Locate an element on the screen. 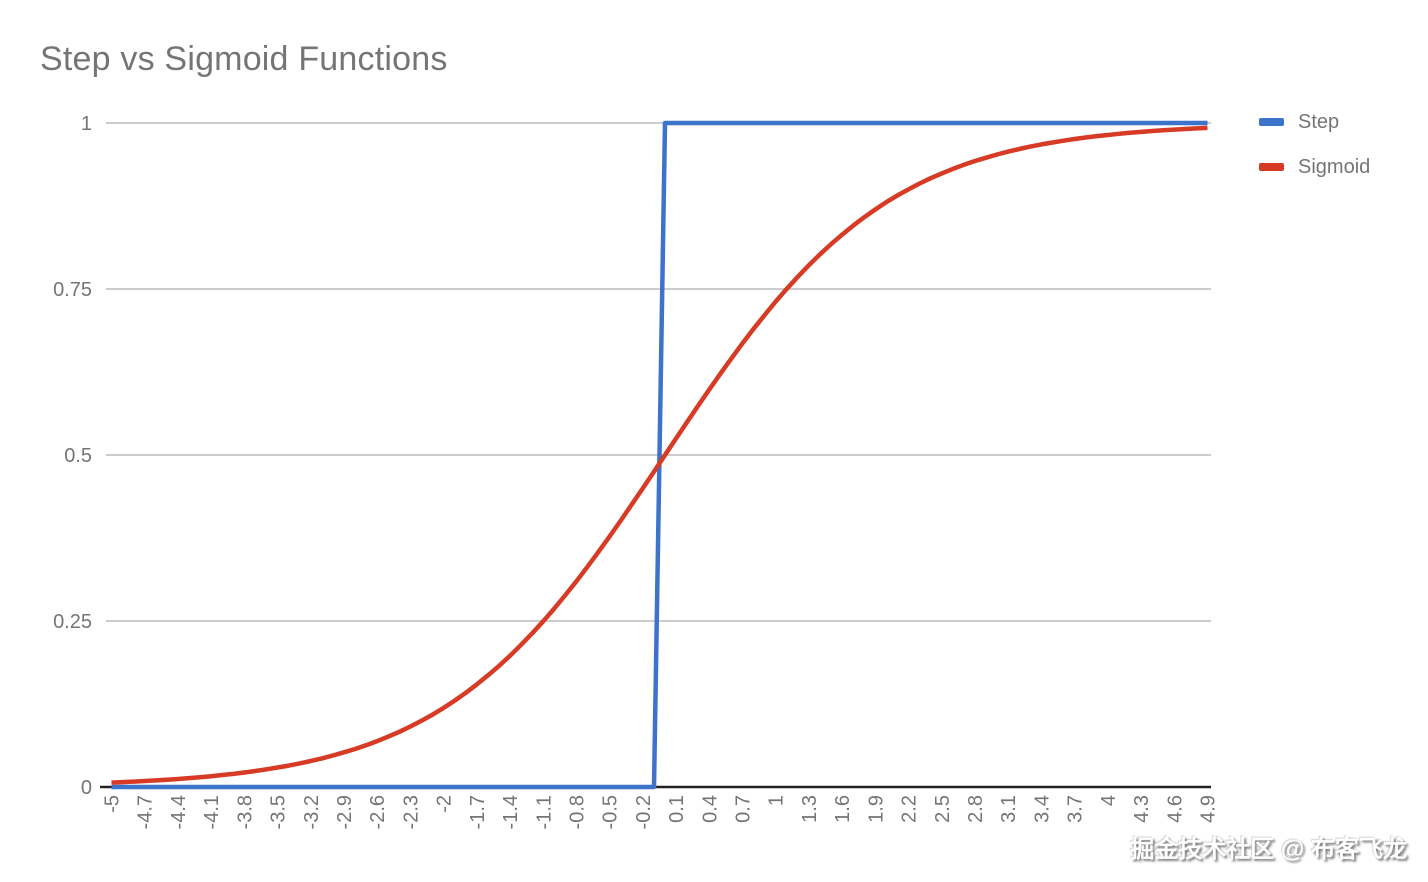 The width and height of the screenshot is (1428, 882). legend-label-sigmoid: Sigmoid is located at coordinates (1334, 166).